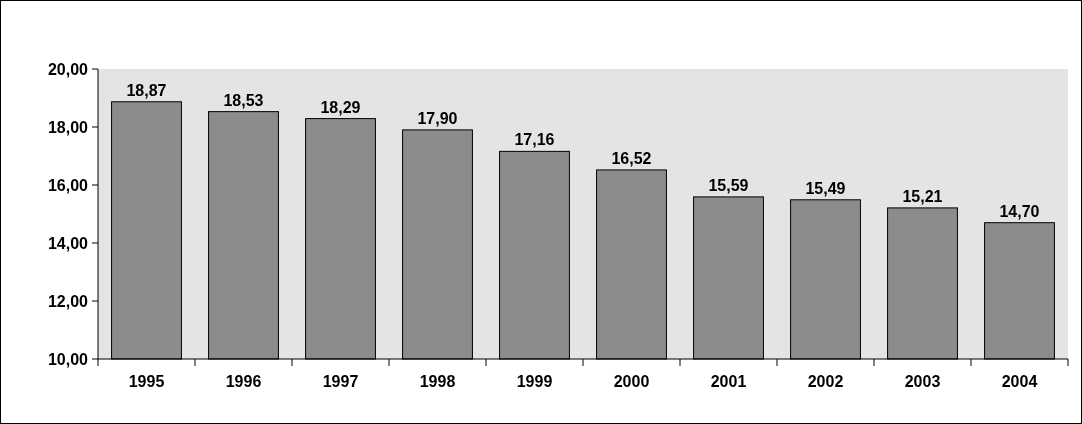 The image size is (1082, 424). What do you see at coordinates (243, 100) in the screenshot?
I see `data-label: 18,53` at bounding box center [243, 100].